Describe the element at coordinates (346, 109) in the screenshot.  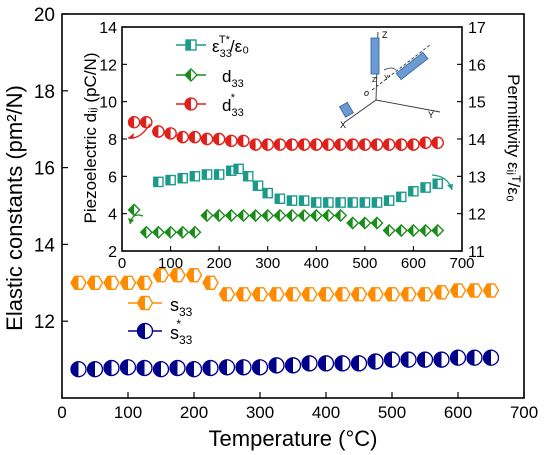
I see `crystal-bar-x` at that location.